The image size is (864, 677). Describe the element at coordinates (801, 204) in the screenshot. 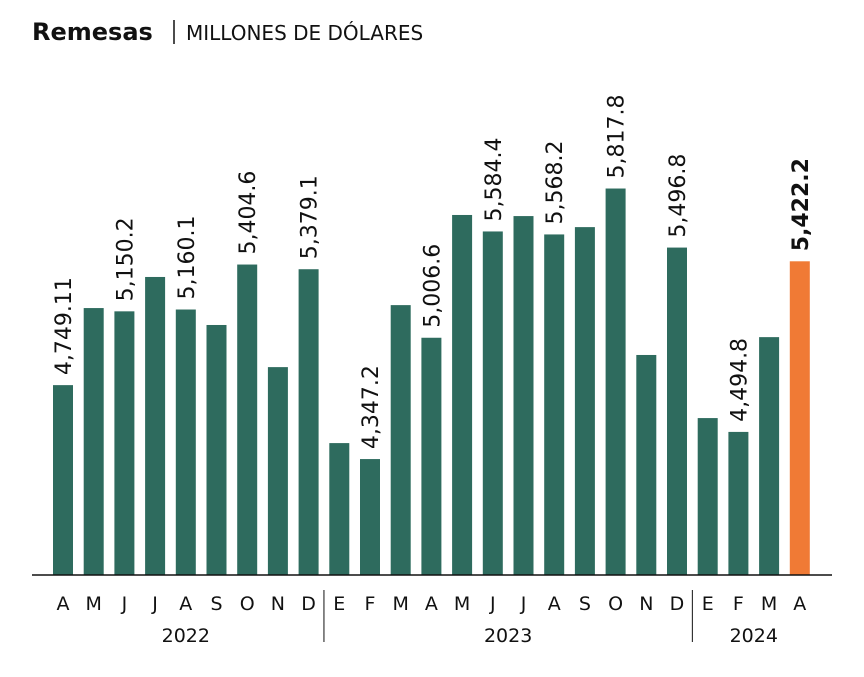

I see `value-label: 5,422.2` at that location.